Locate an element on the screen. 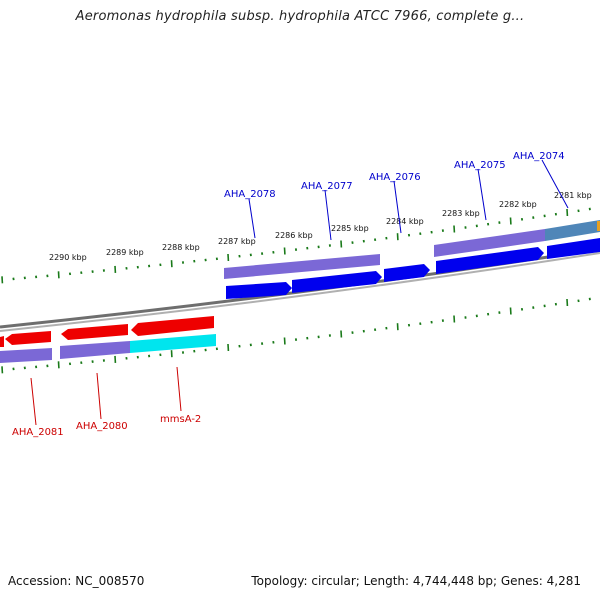 This screenshot has height=600, width=600. gene-AHA_2080-arrow is located at coordinates (94, 332).